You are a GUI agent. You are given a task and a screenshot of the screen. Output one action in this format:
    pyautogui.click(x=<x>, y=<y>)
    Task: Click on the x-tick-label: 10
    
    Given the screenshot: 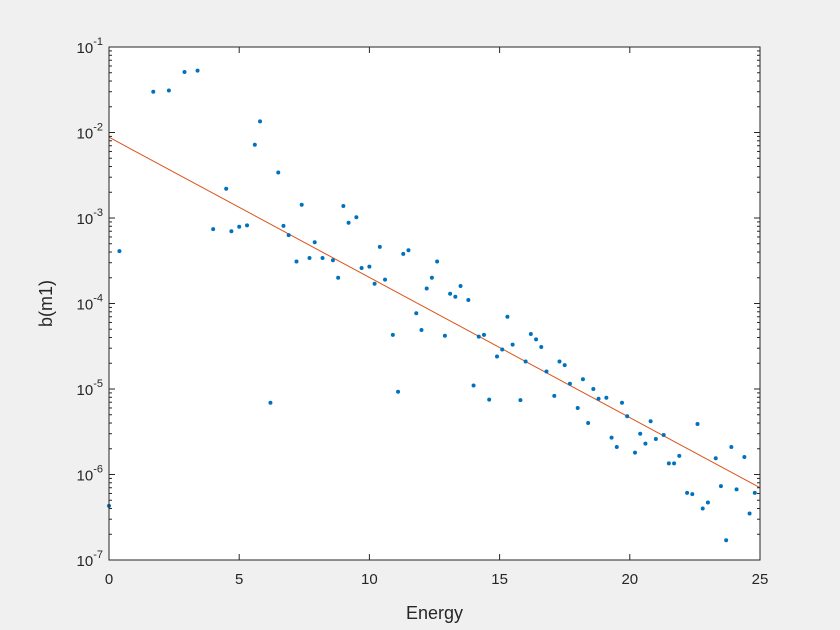 What is the action you would take?
    pyautogui.click(x=369, y=579)
    